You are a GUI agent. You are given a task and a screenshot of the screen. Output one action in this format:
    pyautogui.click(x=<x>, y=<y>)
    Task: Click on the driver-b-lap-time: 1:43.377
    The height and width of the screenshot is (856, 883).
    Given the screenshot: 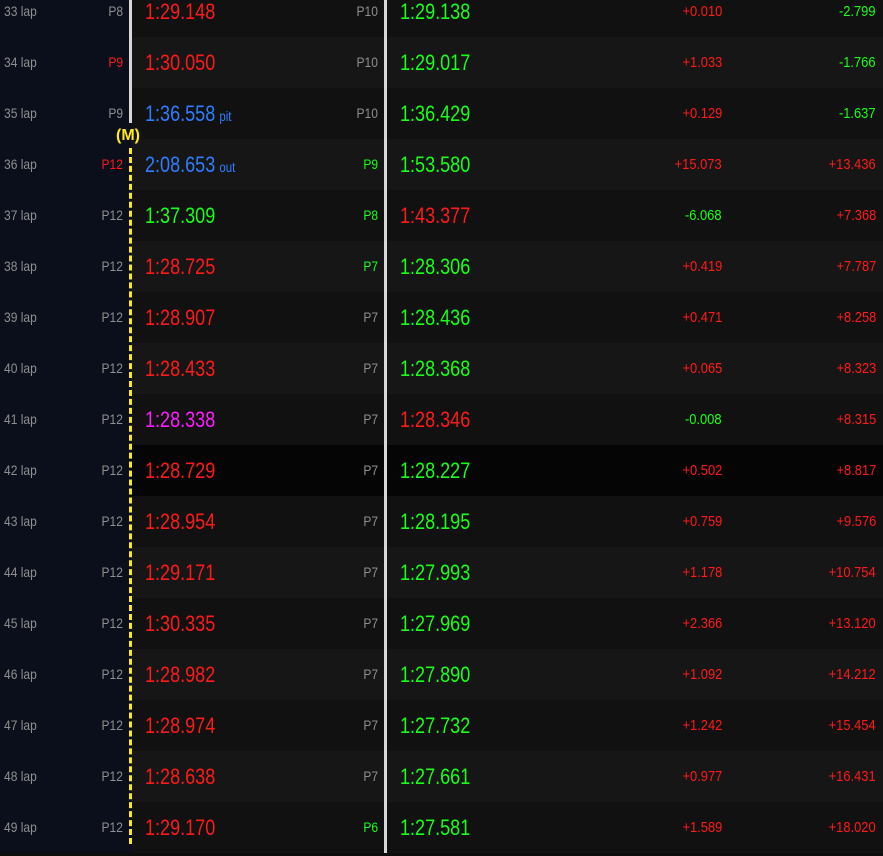 What is the action you would take?
    pyautogui.click(x=435, y=215)
    